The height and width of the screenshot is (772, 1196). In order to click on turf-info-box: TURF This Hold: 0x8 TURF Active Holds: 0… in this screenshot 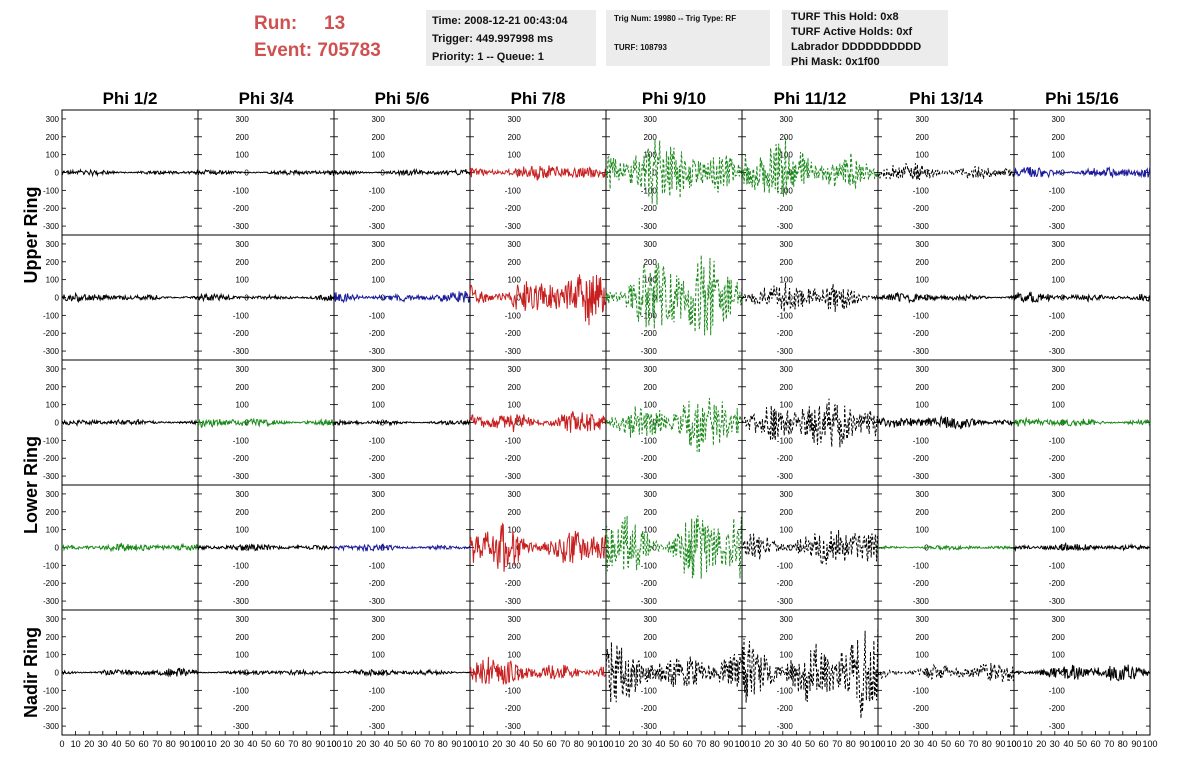, I will do `click(865, 39)`.